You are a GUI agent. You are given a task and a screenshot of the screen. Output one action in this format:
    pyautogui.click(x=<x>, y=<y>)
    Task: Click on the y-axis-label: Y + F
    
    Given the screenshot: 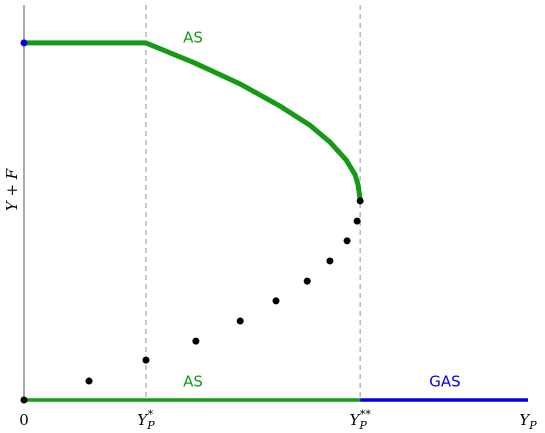 What is the action you would take?
    pyautogui.click(x=12, y=189)
    